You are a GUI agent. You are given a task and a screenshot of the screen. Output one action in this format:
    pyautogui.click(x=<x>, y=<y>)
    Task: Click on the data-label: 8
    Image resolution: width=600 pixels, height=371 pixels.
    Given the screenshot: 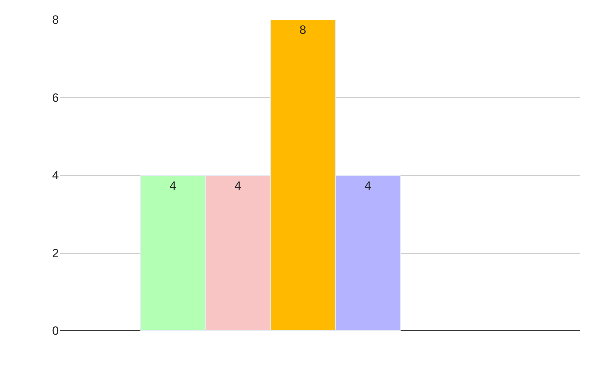 What is the action you would take?
    pyautogui.click(x=303, y=29)
    